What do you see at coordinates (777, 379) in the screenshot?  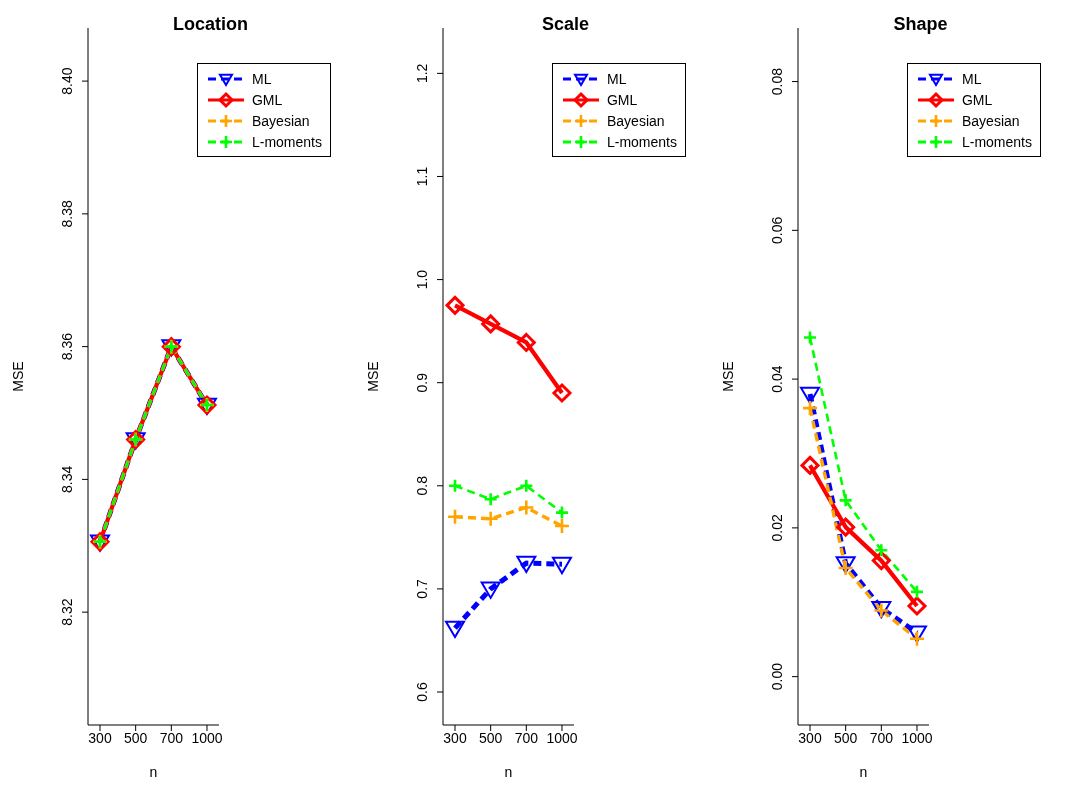 I see `y-tick-label: 0.04` at bounding box center [777, 379].